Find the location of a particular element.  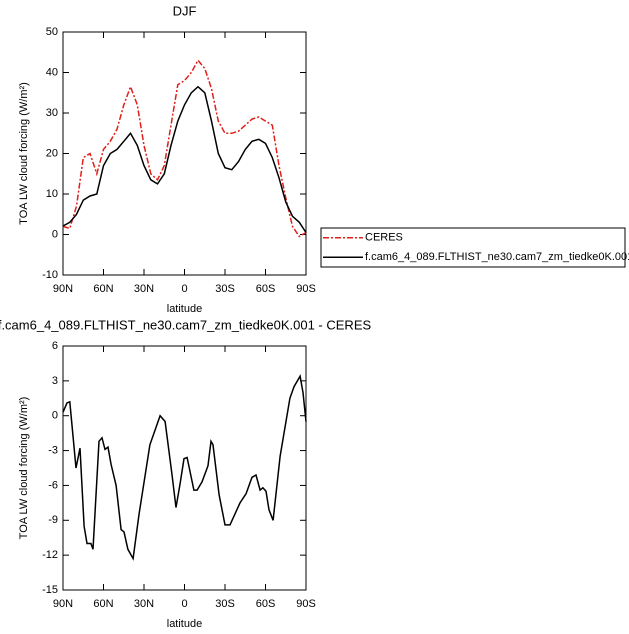

y-tick-label: -9 is located at coordinates (53, 520).